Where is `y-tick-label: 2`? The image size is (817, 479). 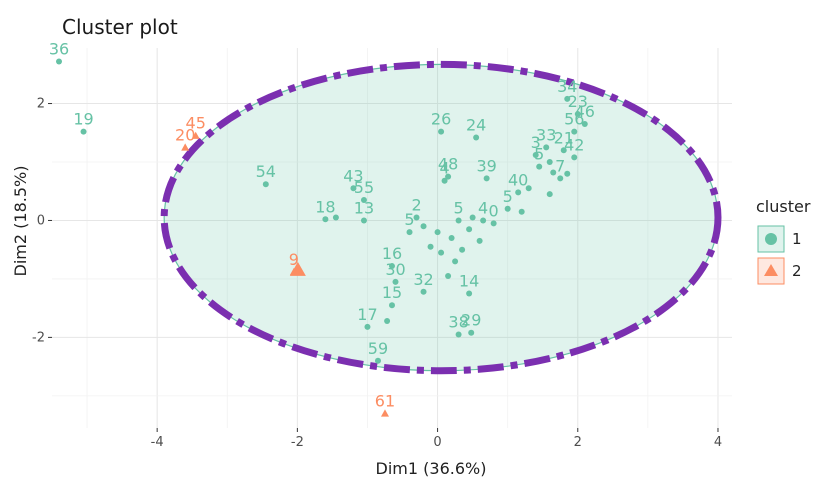
y-tick-label: 2 is located at coordinates (41, 104).